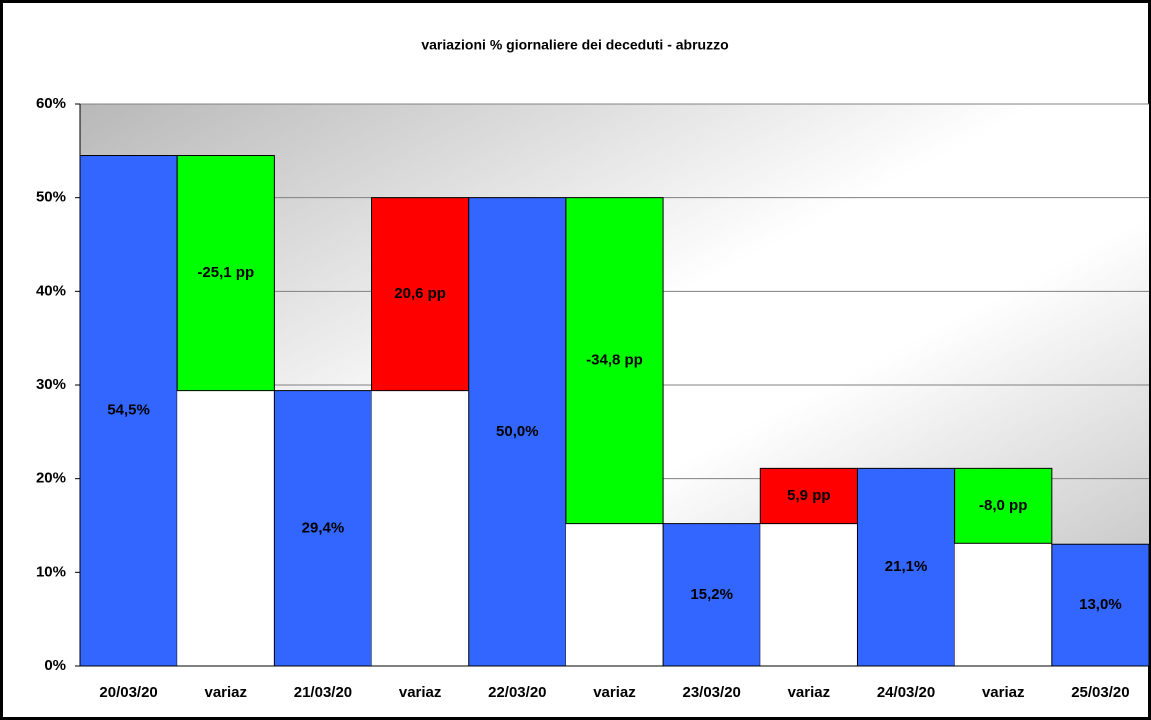 This screenshot has height=720, width=1151. What do you see at coordinates (1100, 692) in the screenshot?
I see `x-tick-label: 25/03/20` at bounding box center [1100, 692].